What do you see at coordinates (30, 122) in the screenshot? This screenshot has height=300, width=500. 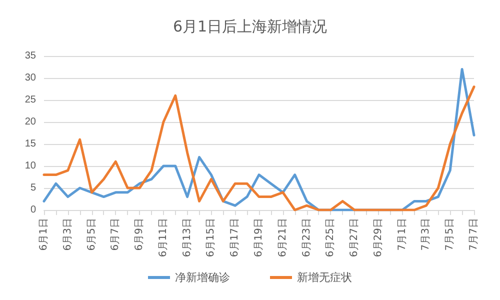 I see `y-tick-label: 20` at bounding box center [30, 122].